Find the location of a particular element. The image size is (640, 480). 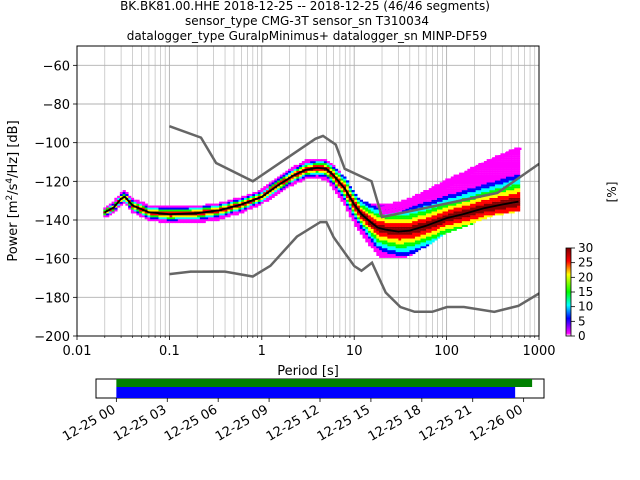

coverage-tick-label: 12-26 00 is located at coordinates (497, 423).